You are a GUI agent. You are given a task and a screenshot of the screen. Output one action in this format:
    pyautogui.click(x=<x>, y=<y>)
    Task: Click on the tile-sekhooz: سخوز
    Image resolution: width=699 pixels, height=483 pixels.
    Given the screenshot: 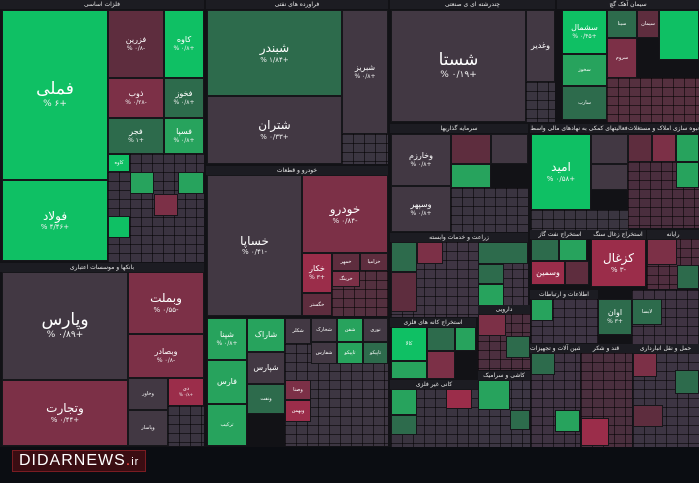 What is the action you would take?
    pyautogui.click(x=584, y=70)
    